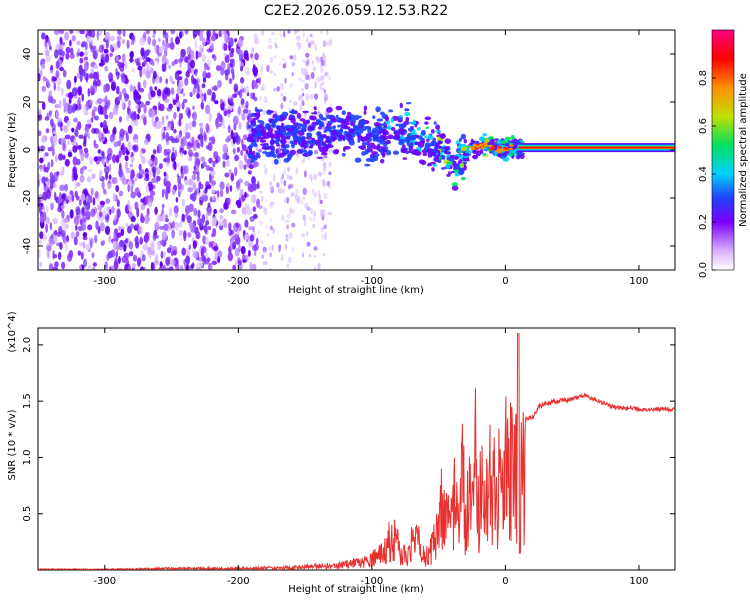  What do you see at coordinates (27, 514) in the screenshot?
I see `bottom-y-tick-label: 0.5` at bounding box center [27, 514].